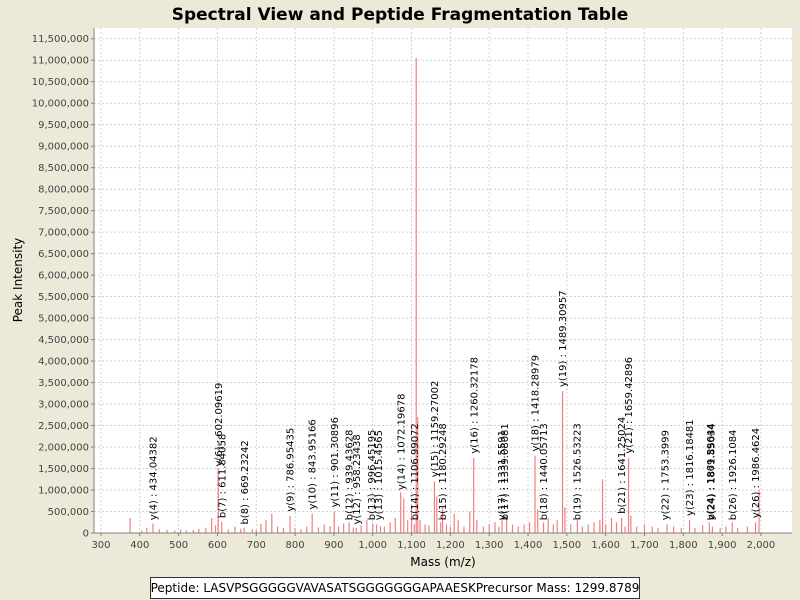 This screenshot has height=600, width=800. Describe the element at coordinates (100, 545) in the screenshot. I see `x-tick-label: 300` at that location.